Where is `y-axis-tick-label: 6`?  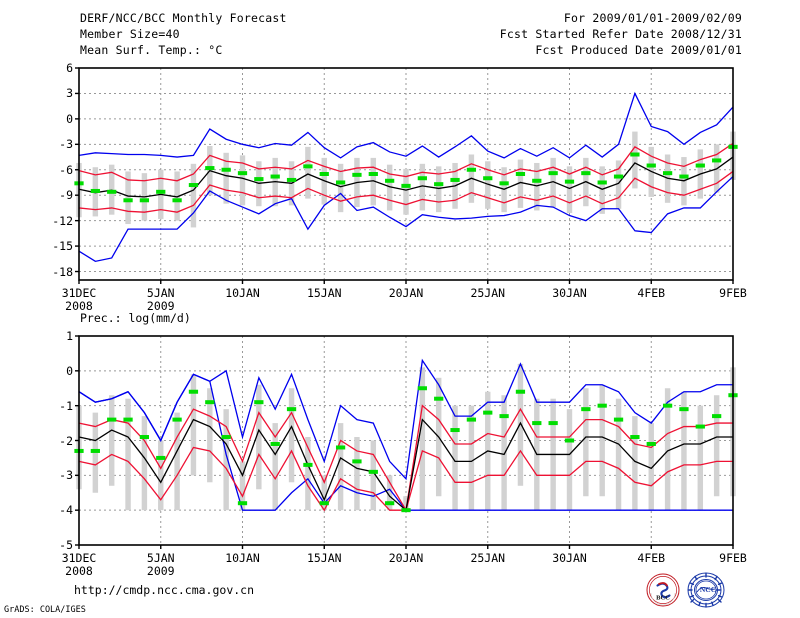 y-axis-tick-label: 6 is located at coordinates (69, 68).